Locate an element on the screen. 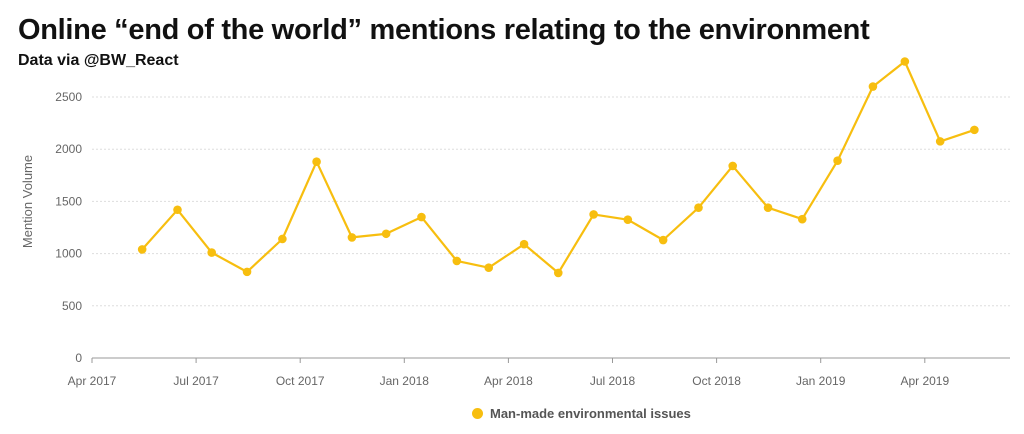 This screenshot has height=434, width=1024. chart-subtitle: Data via @BW_React is located at coordinates (98, 60).